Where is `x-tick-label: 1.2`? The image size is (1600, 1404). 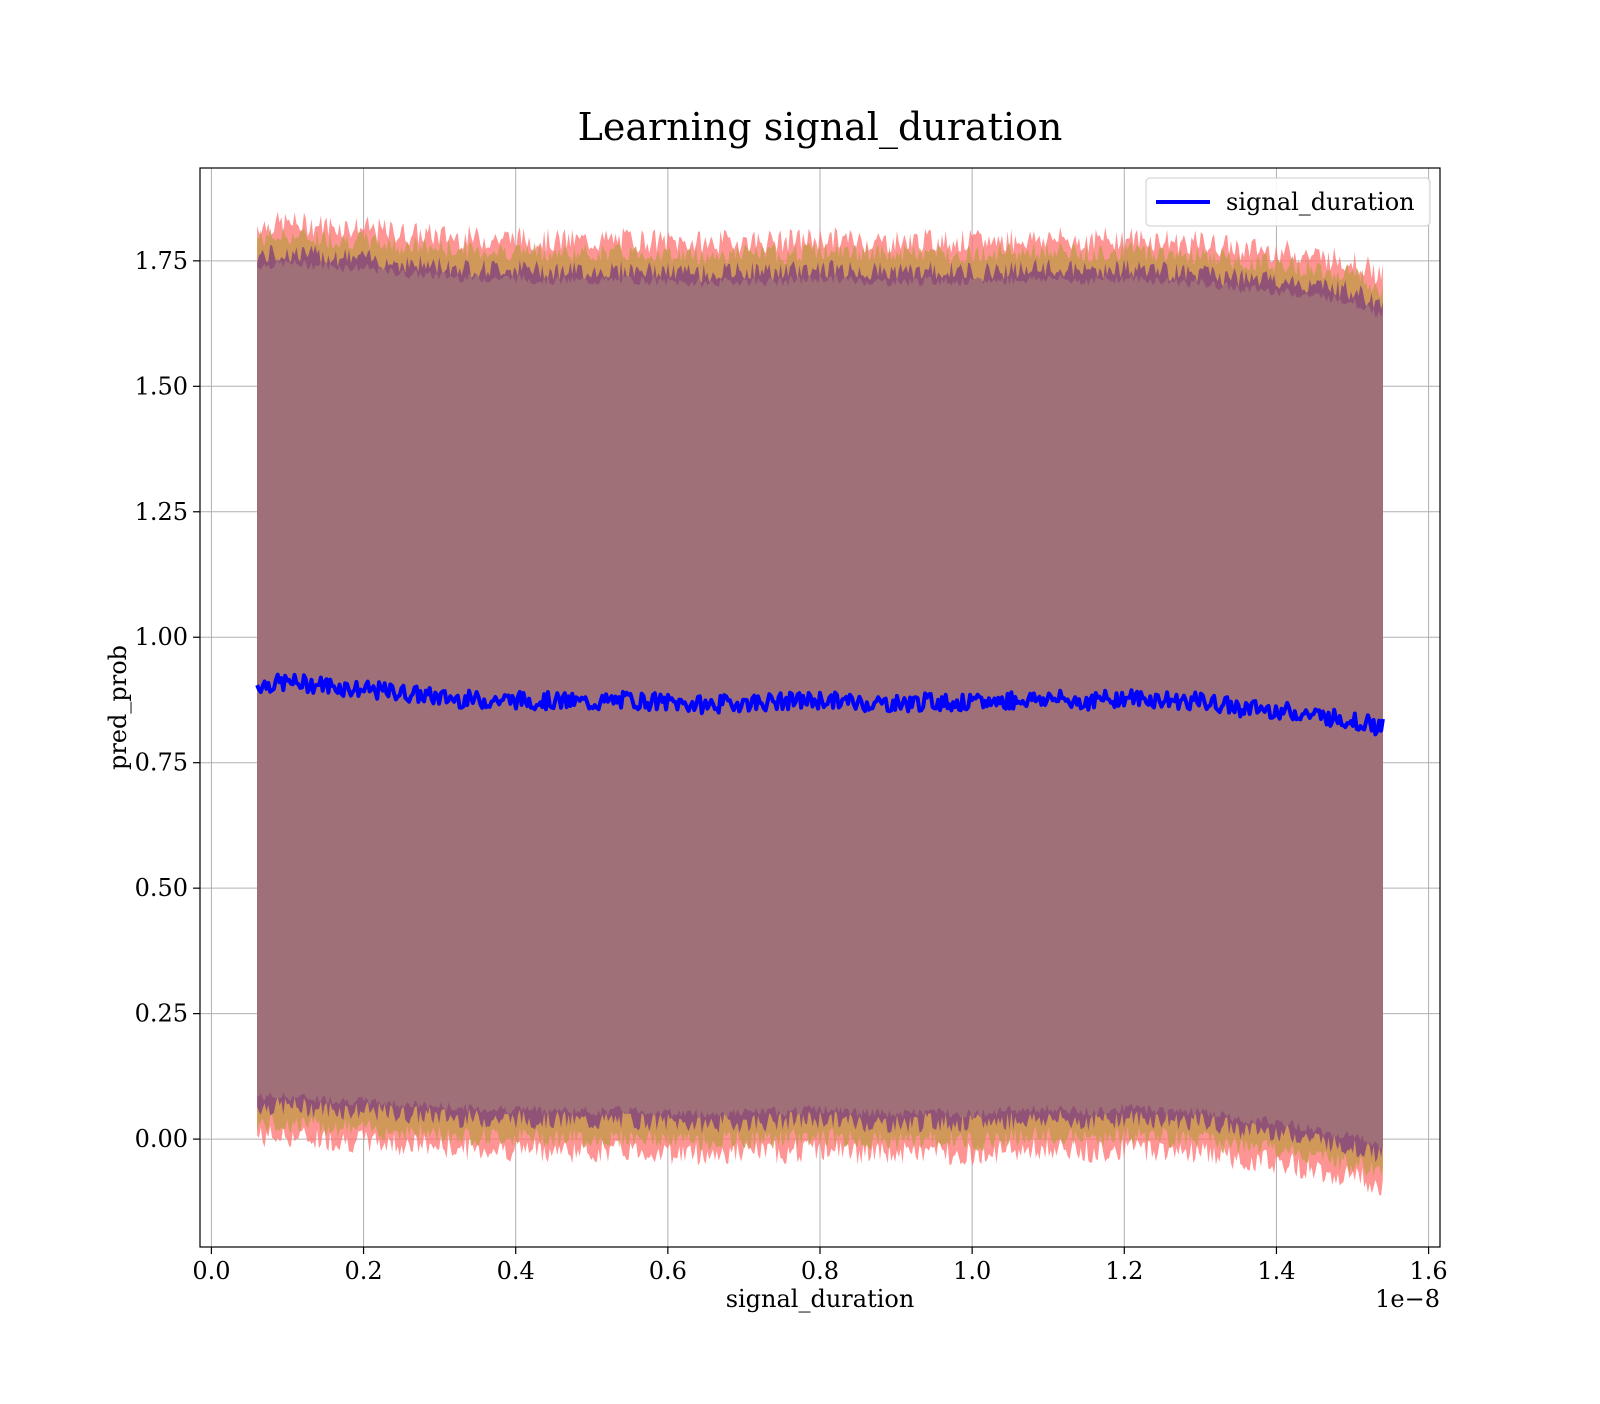 x-tick-label: 1.2 is located at coordinates (1124, 1271).